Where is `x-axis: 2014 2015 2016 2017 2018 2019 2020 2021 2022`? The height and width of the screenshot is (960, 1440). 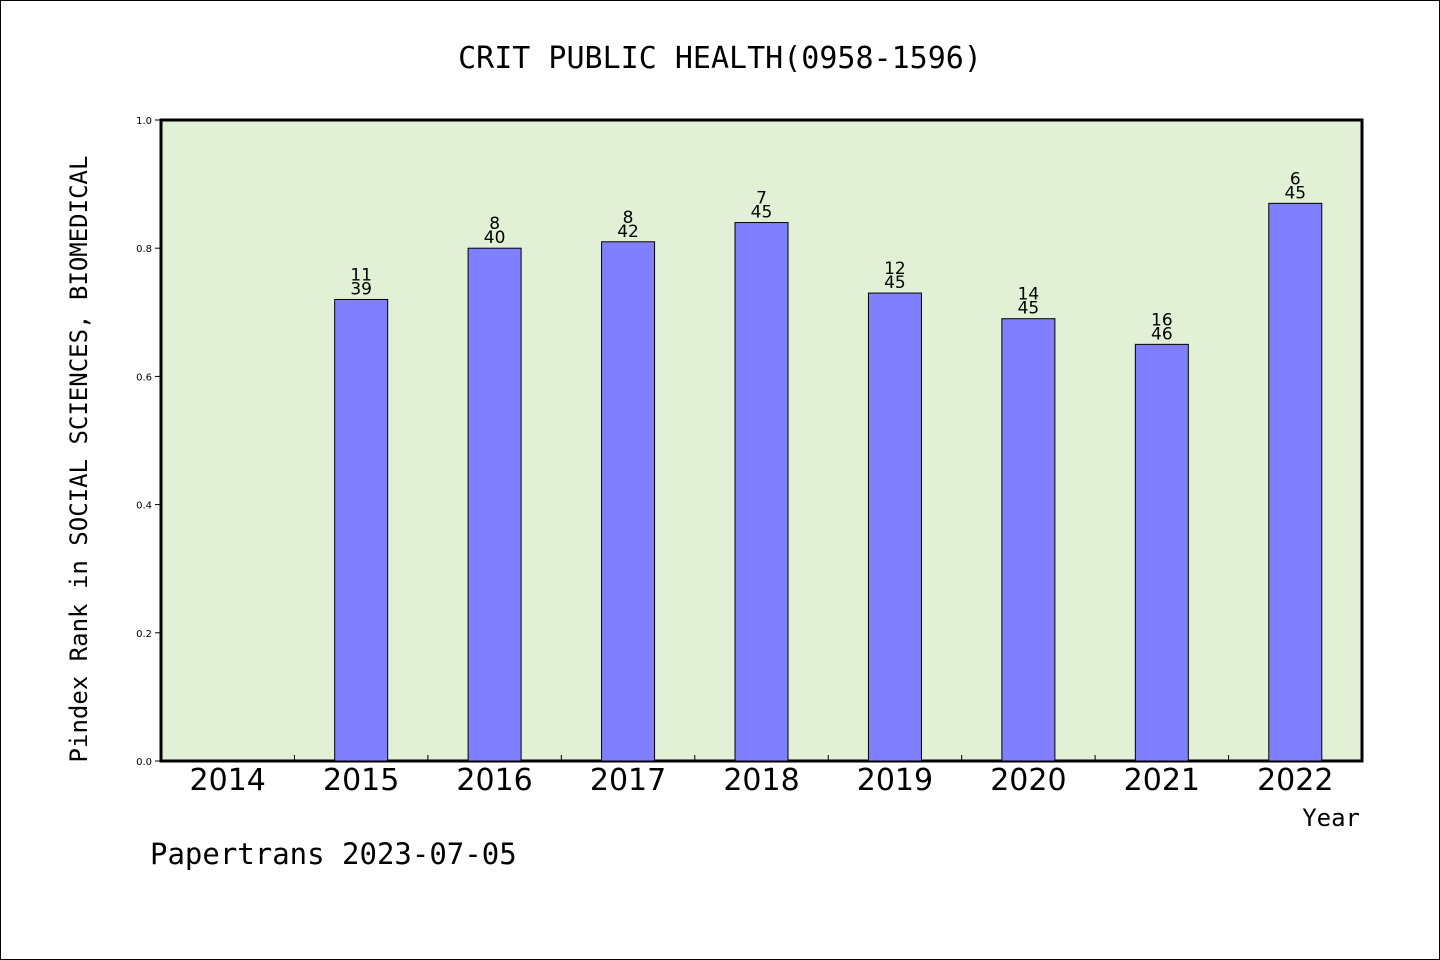 x-axis: 2014 2015 2016 2017 2018 2019 2020 2021 2022 is located at coordinates (761, 776).